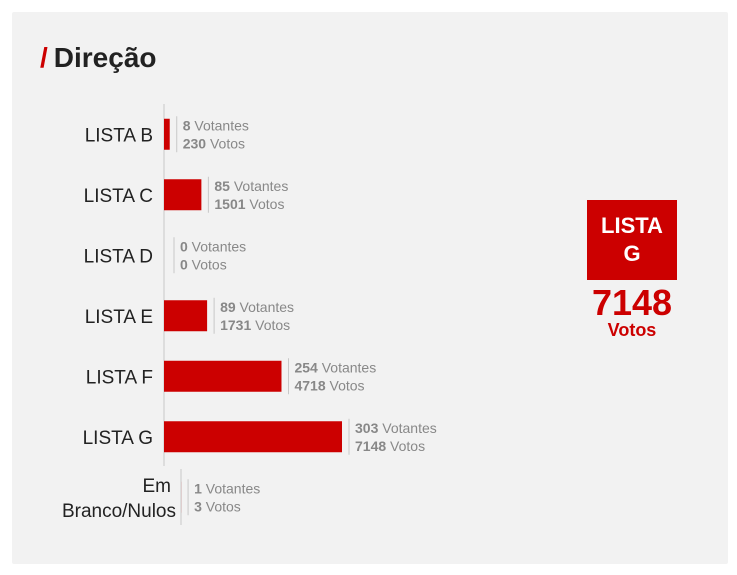  I want to click on category-label: LISTA F, so click(119, 377).